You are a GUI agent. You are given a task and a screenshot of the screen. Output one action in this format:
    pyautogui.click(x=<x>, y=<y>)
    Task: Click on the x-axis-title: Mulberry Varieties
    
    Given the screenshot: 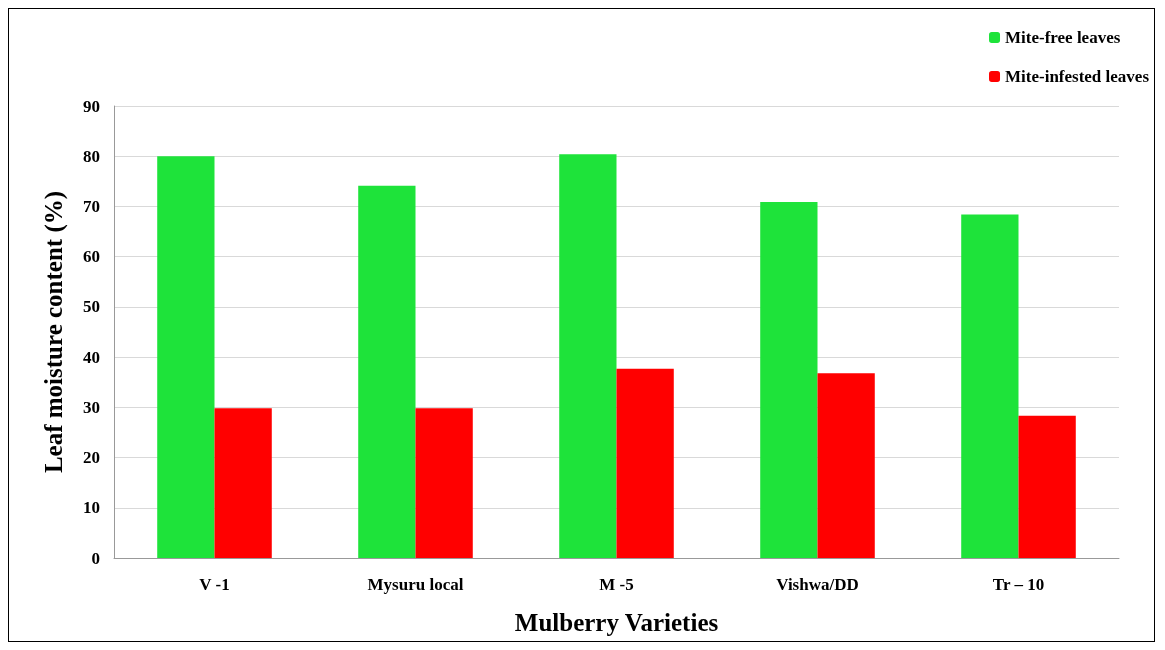 What is the action you would take?
    pyautogui.click(x=616, y=622)
    